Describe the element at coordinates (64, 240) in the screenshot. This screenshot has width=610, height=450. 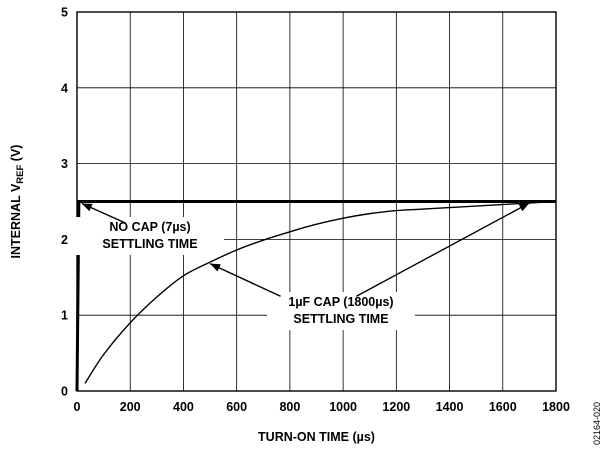
I see `y-tick-label: 2` at that location.